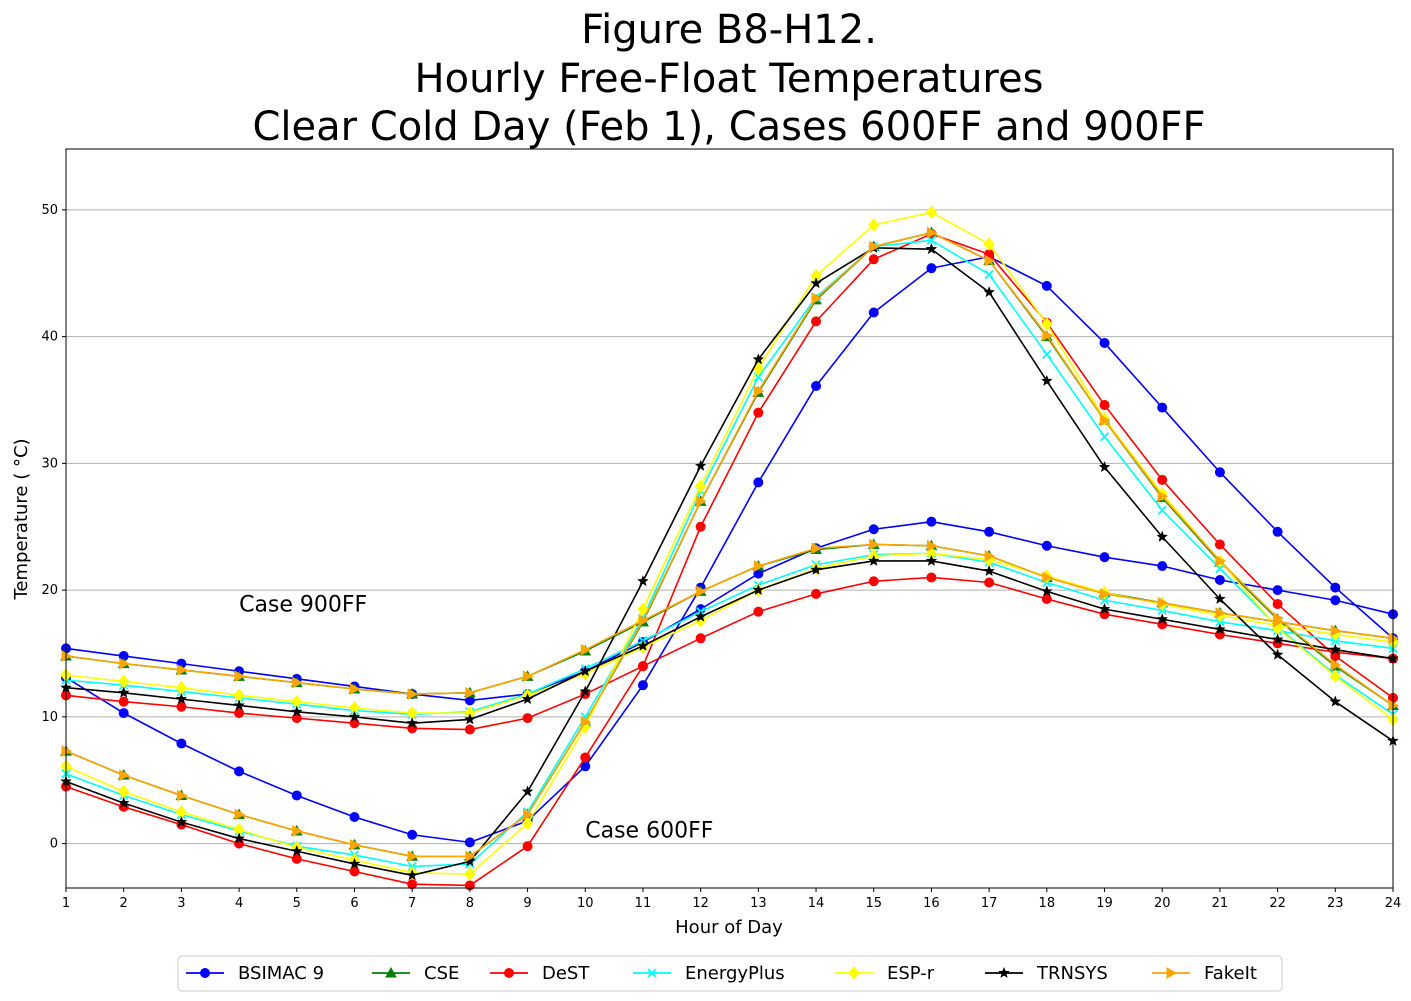  What do you see at coordinates (649, 830) in the screenshot?
I see `annotation-case-600ff: Case 600FF` at bounding box center [649, 830].